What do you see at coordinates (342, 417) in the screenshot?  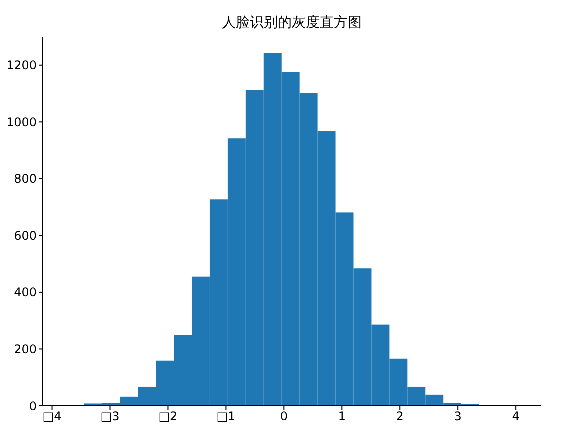 I see `x-tick-label: 1` at bounding box center [342, 417].